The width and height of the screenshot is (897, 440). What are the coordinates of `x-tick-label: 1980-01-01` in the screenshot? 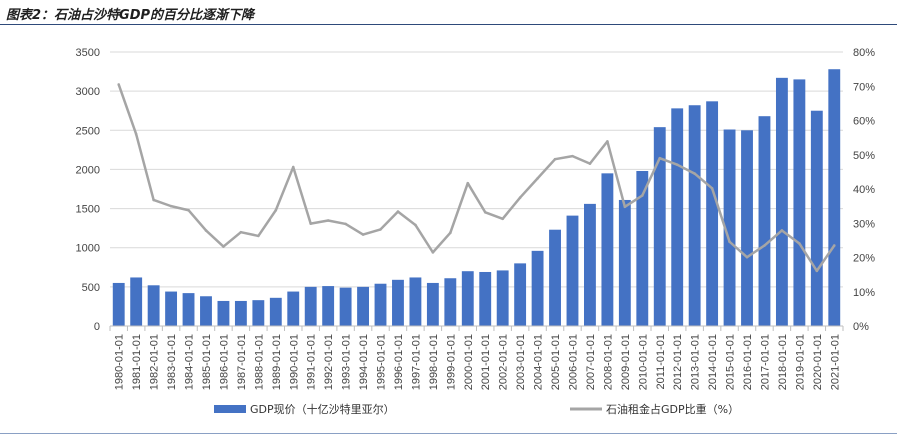 It's located at (120, 362).